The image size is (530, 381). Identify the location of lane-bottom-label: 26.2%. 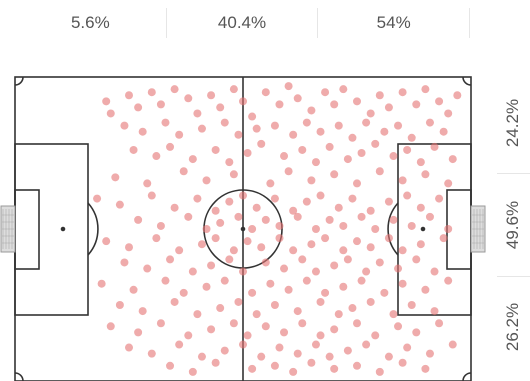
(513, 327).